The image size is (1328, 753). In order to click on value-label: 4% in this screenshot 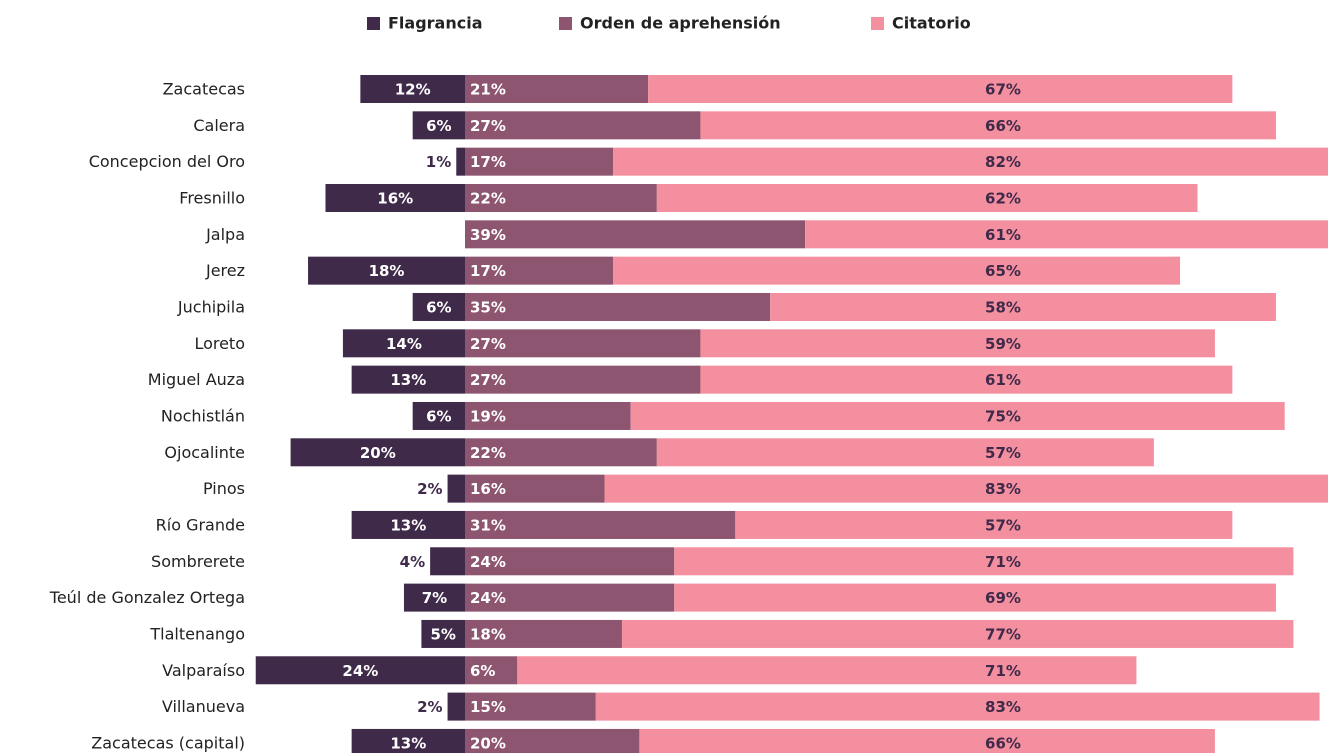, I will do `click(412, 562)`.